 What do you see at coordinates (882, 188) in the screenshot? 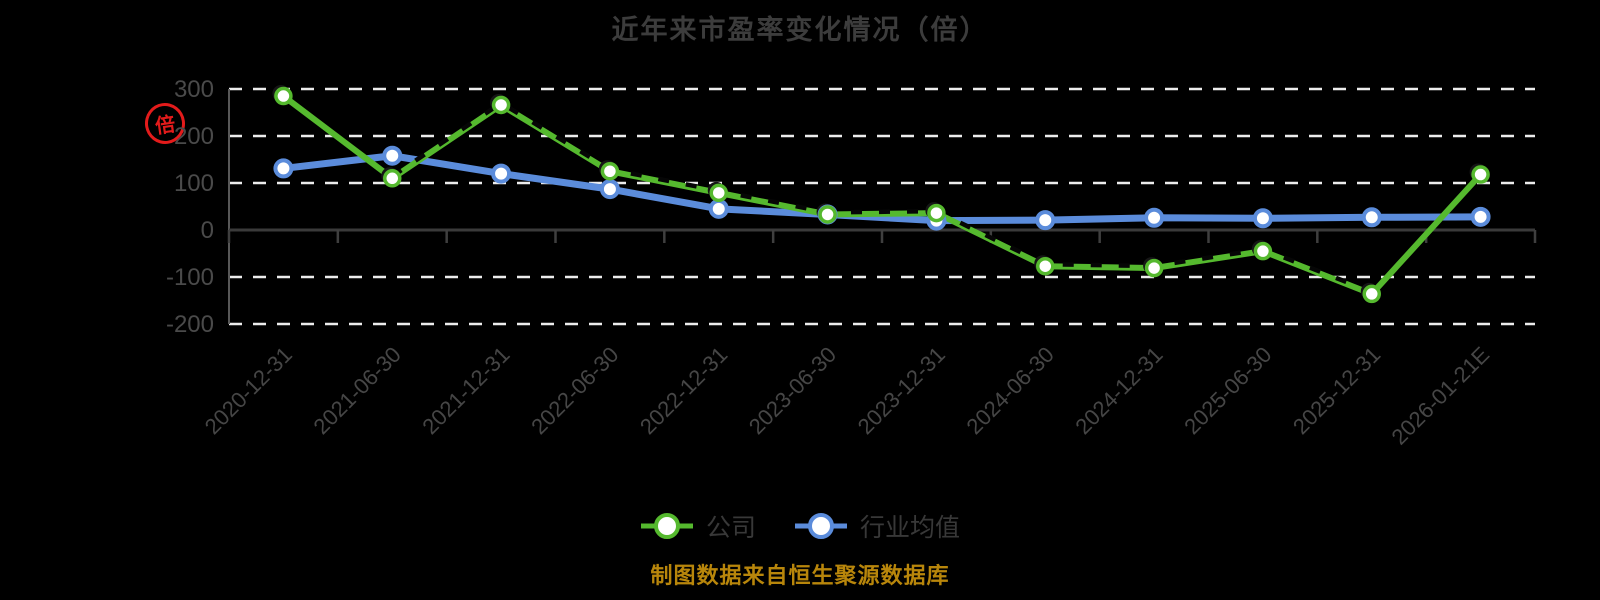
I see `industry-average-line` at bounding box center [882, 188].